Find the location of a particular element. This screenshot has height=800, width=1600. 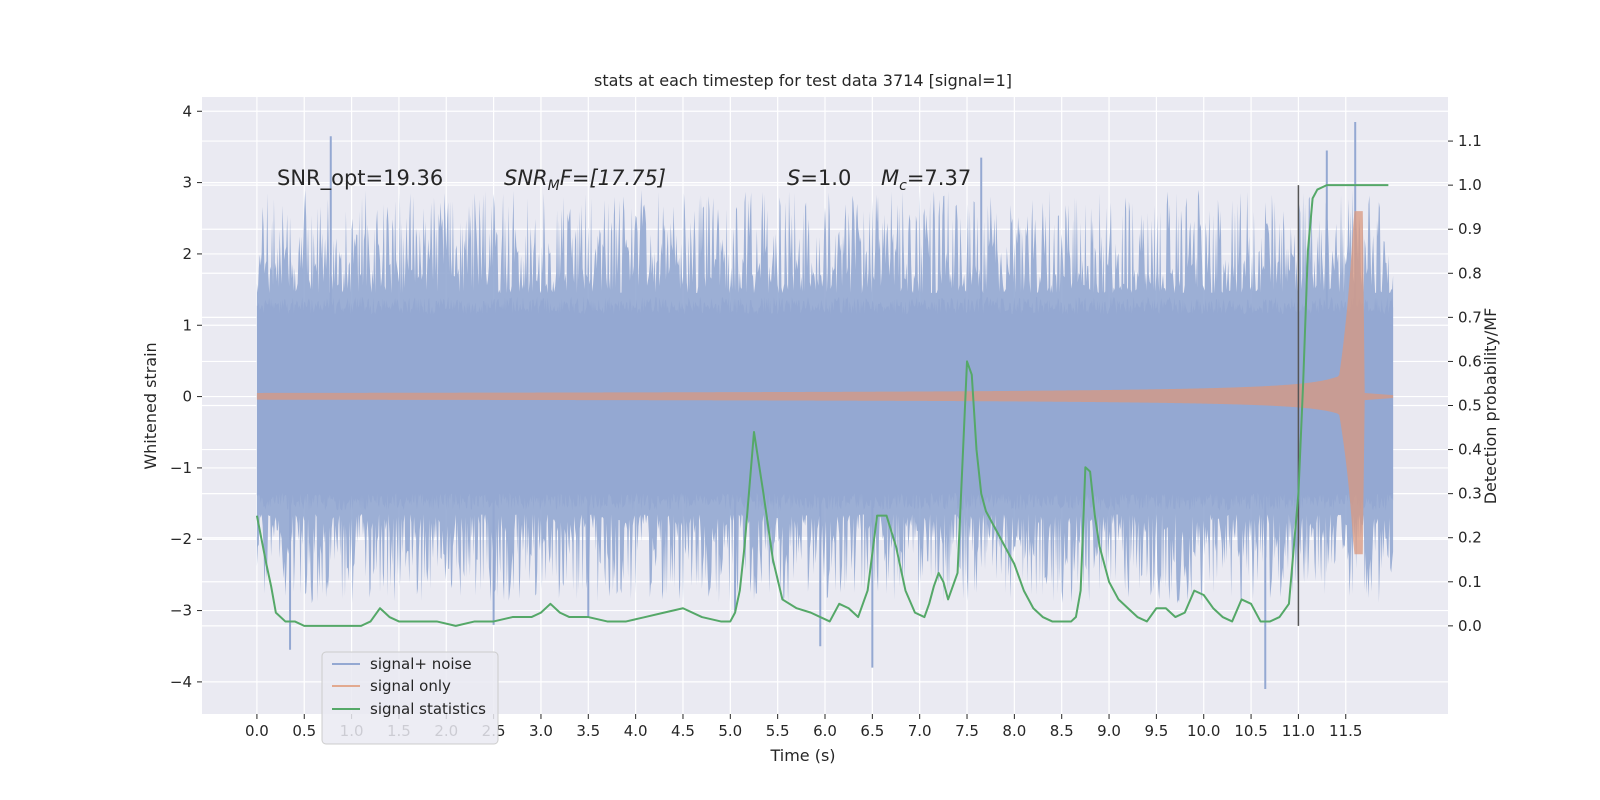

x-tick-label: 8.5 is located at coordinates (1062, 731).